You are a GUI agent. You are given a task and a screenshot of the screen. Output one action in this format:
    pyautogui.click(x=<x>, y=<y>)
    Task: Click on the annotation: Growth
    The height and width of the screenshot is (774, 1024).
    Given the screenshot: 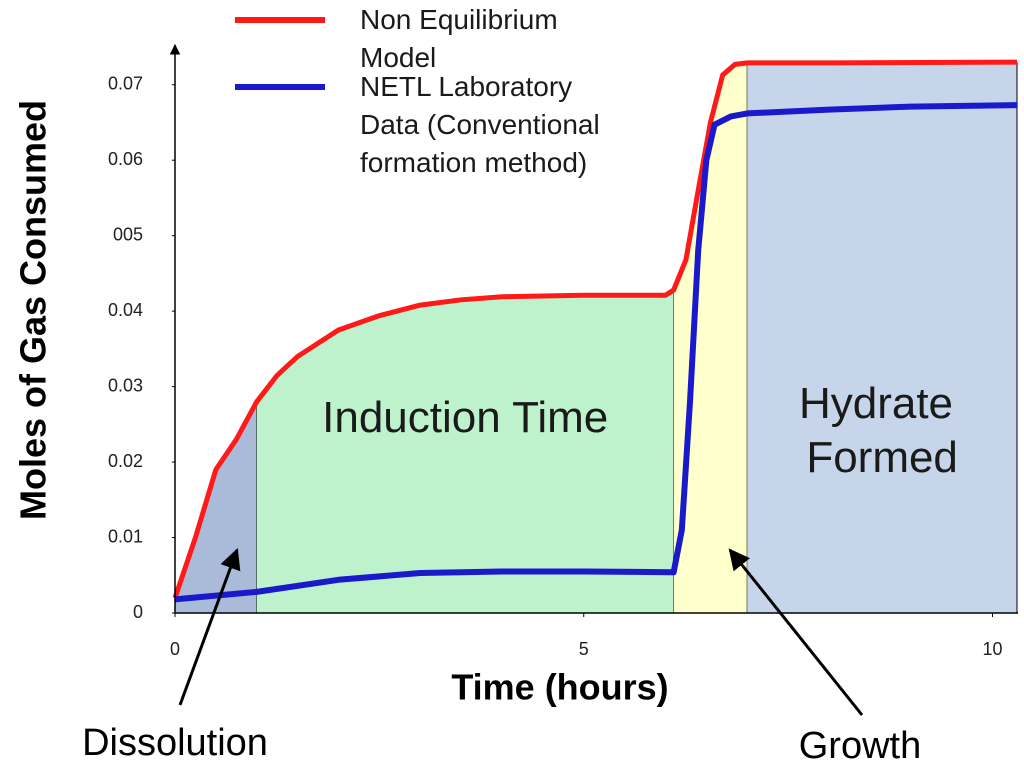 What is the action you would take?
    pyautogui.click(x=860, y=746)
    